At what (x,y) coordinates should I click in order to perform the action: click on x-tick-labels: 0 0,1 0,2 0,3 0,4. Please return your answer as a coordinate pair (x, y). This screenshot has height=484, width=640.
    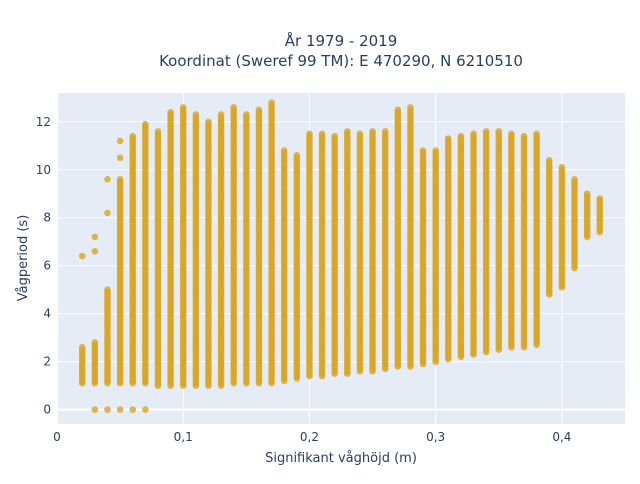
    Looking at the image, I should click on (312, 437).